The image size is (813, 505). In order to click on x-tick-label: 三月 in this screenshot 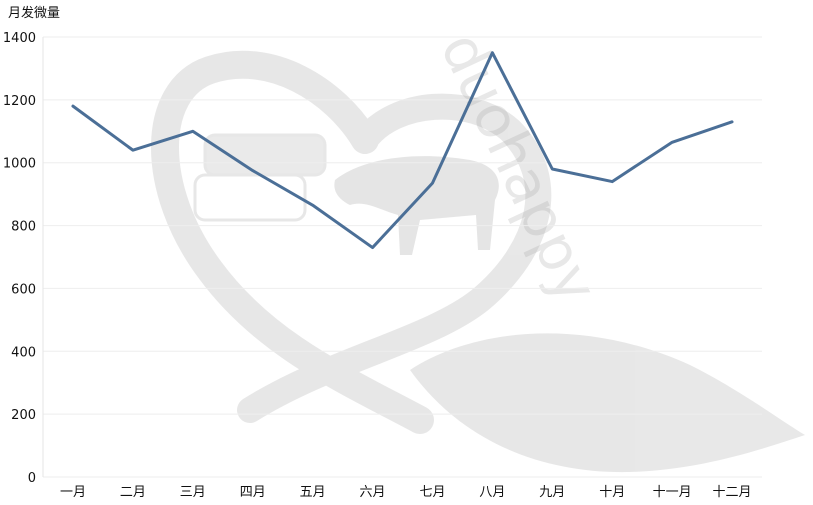, I will do `click(193, 492)`.